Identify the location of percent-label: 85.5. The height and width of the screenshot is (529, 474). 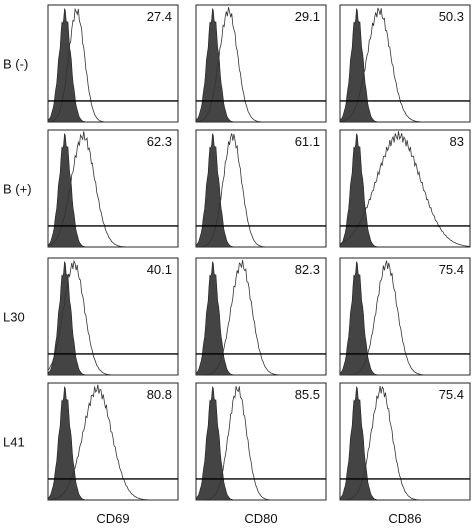
(307, 394).